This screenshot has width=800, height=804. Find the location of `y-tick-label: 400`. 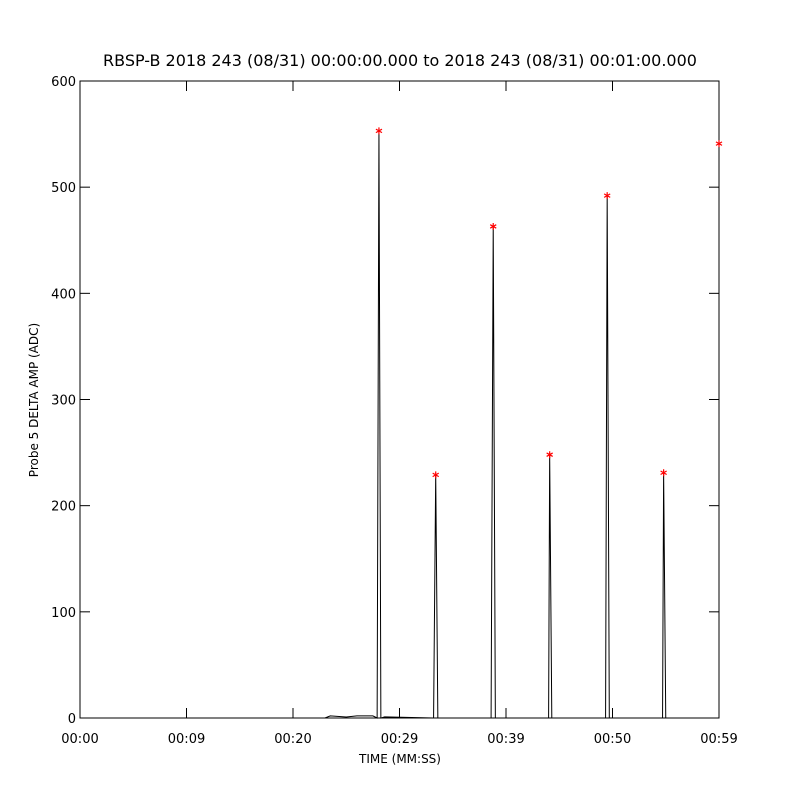

y-tick-label: 400 is located at coordinates (63, 294).